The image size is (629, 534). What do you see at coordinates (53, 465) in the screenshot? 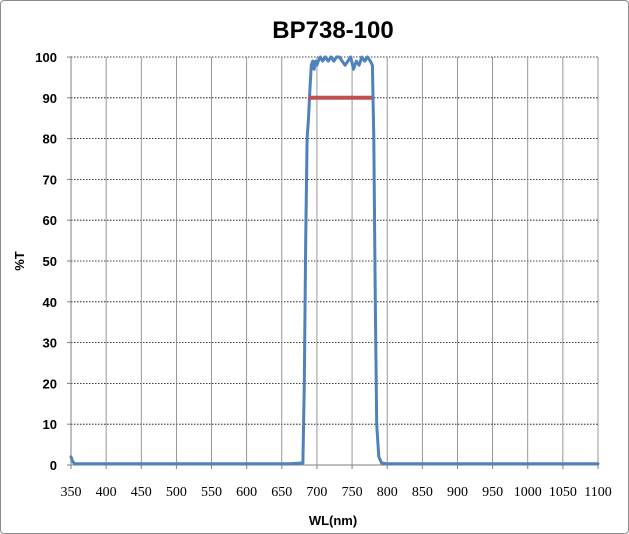
I see `y-tick-label: 0` at bounding box center [53, 465].